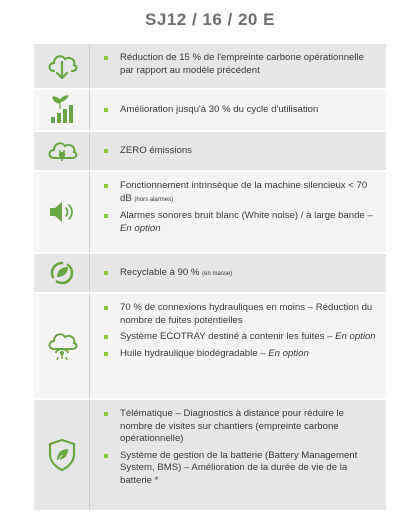 Image resolution: width=420 pixels, height=516 pixels. I want to click on bullet-item: Recyclable à 90 % (en masse), so click(241, 274).